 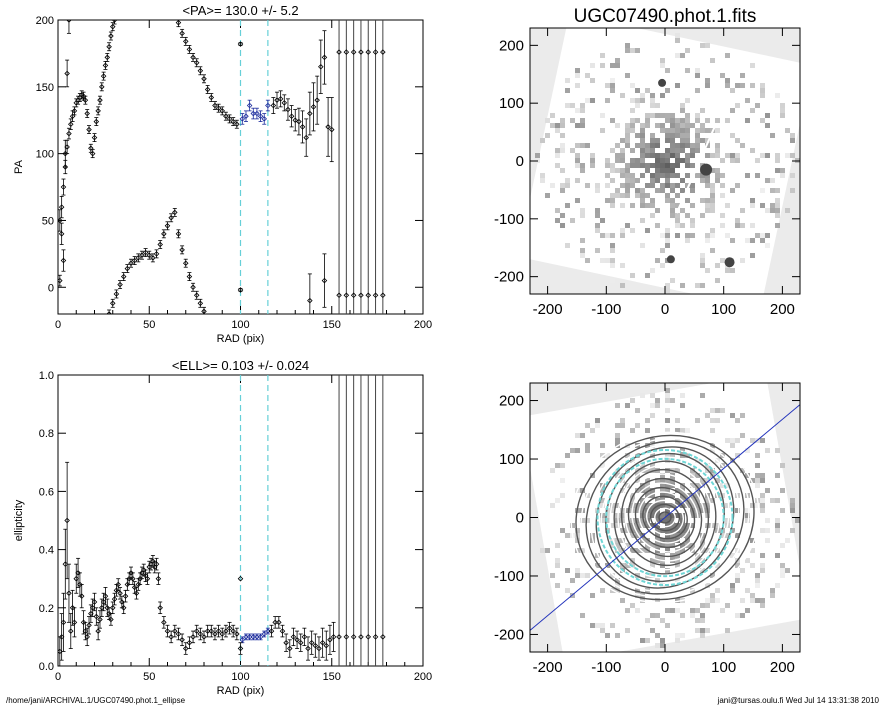 I want to click on image-title: UGC07490.phot.1.fits, so click(x=665, y=16).